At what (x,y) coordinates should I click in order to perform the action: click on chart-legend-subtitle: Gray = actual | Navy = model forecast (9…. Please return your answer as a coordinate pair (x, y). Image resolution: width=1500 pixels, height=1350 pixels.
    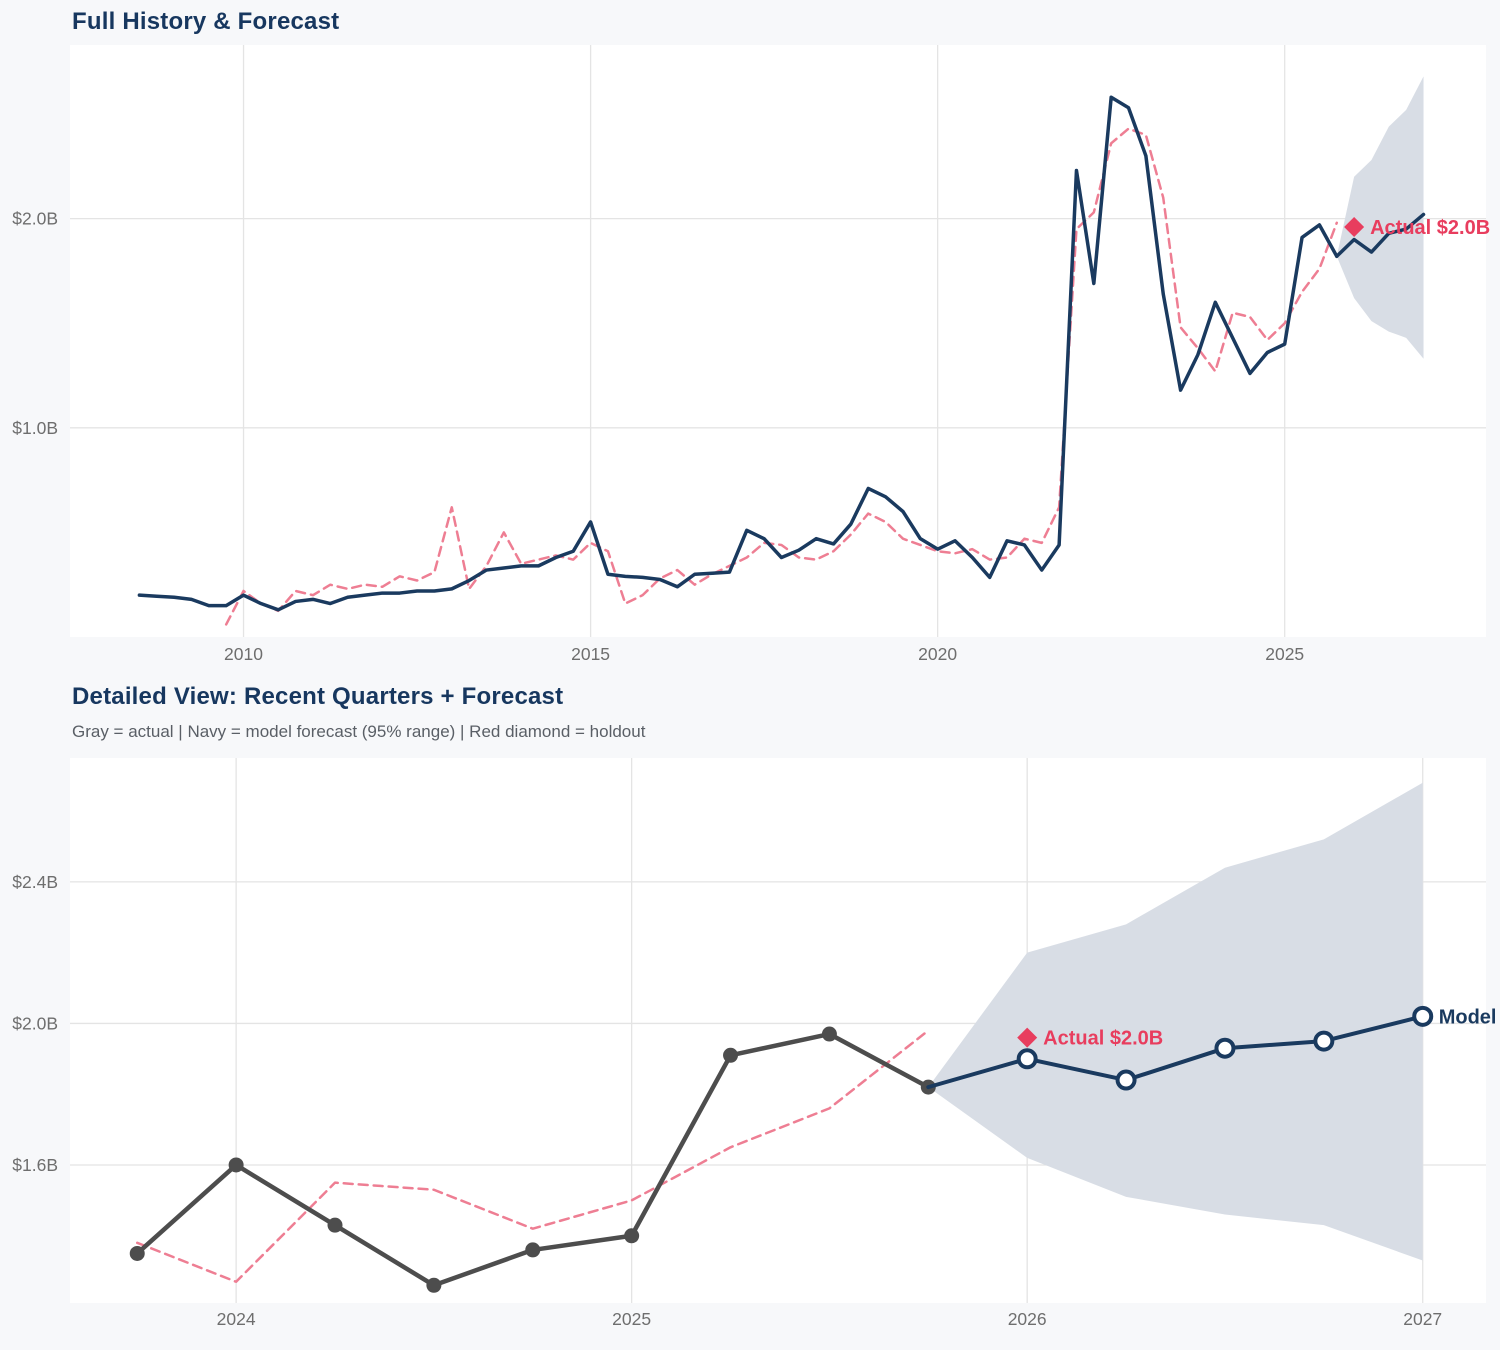
    Looking at the image, I should click on (359, 731).